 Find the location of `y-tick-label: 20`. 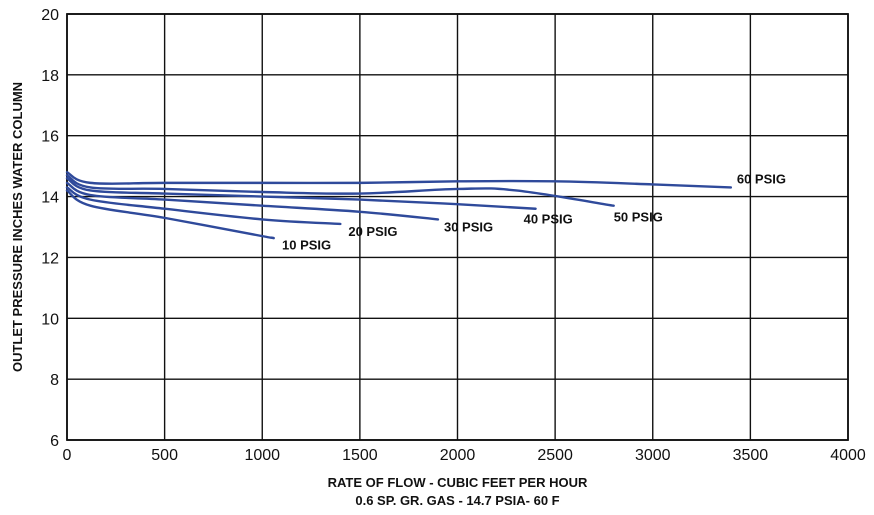

y-tick-label: 20 is located at coordinates (50, 15).